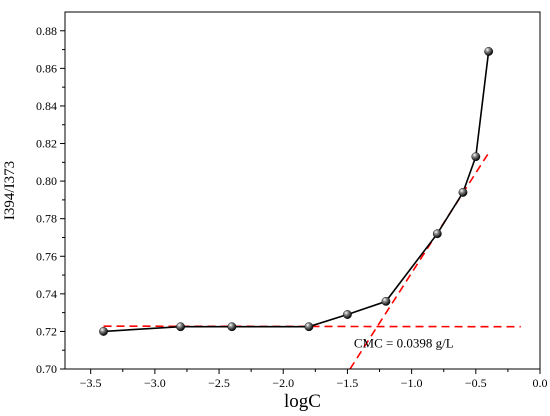 This screenshot has height=416, width=550. I want to click on y-tick-label: 0.78, so click(46, 219).